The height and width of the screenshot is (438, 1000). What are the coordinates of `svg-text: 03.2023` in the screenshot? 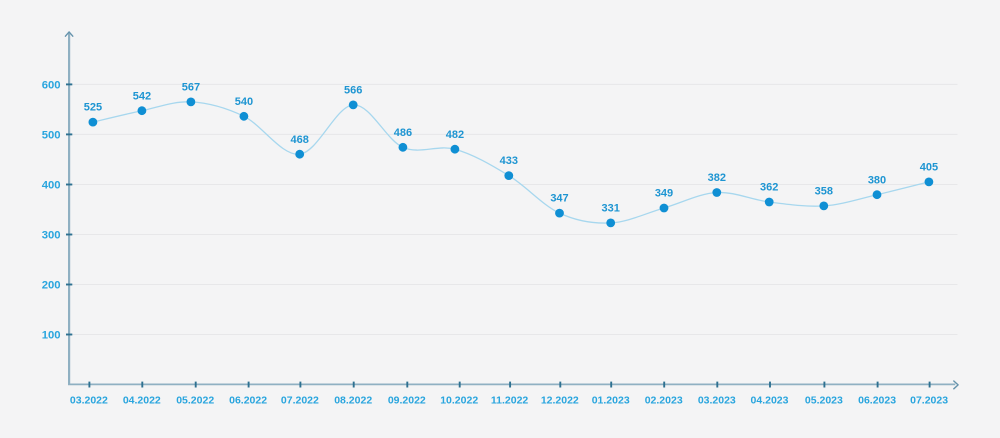 It's located at (717, 400).